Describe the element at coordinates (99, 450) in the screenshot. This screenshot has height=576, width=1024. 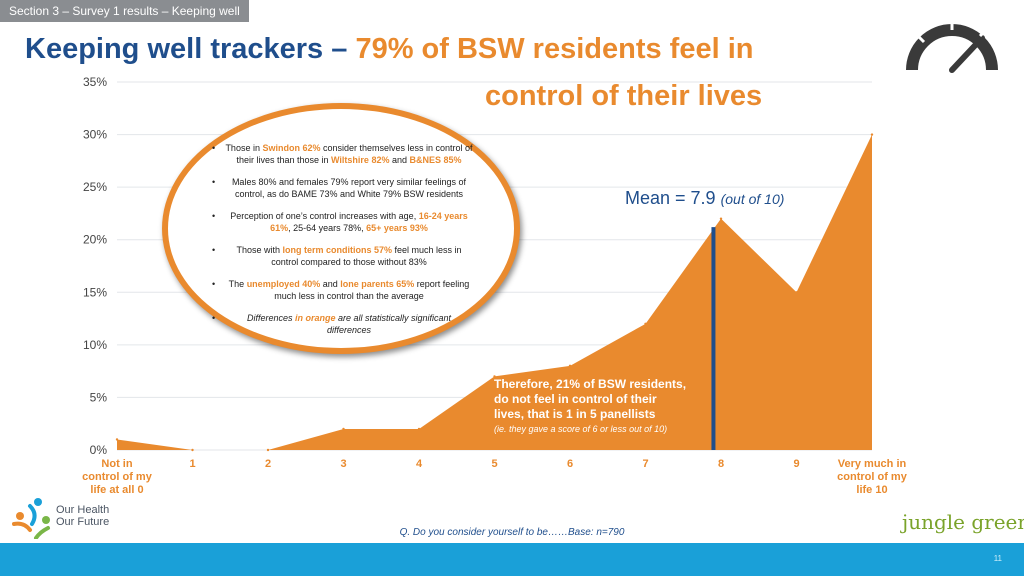
I see `y-tick-label: 0%` at that location.